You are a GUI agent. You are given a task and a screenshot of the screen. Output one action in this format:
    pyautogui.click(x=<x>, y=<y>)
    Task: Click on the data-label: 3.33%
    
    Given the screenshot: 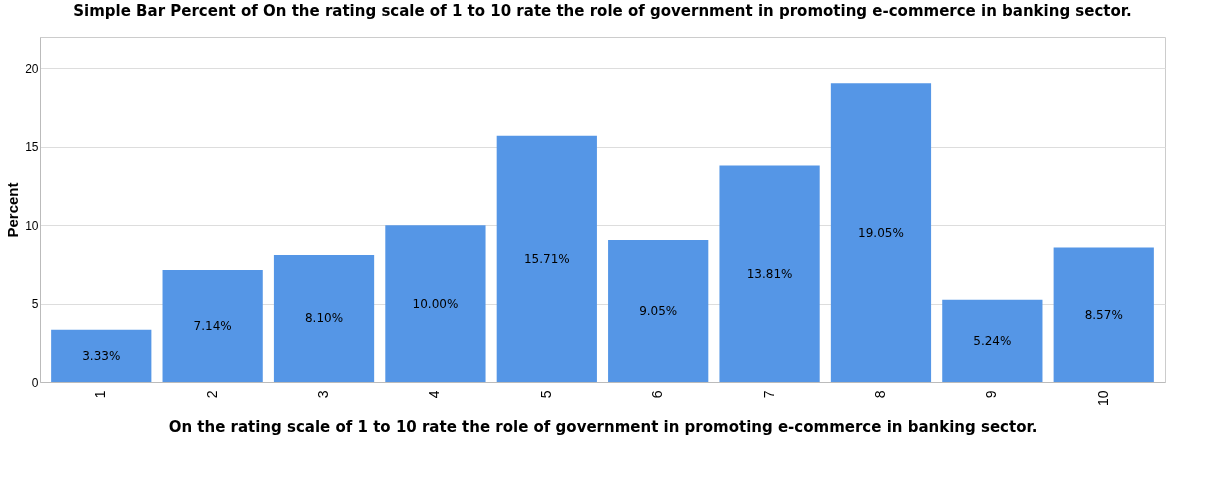 What is the action you would take?
    pyautogui.click(x=101, y=355)
    